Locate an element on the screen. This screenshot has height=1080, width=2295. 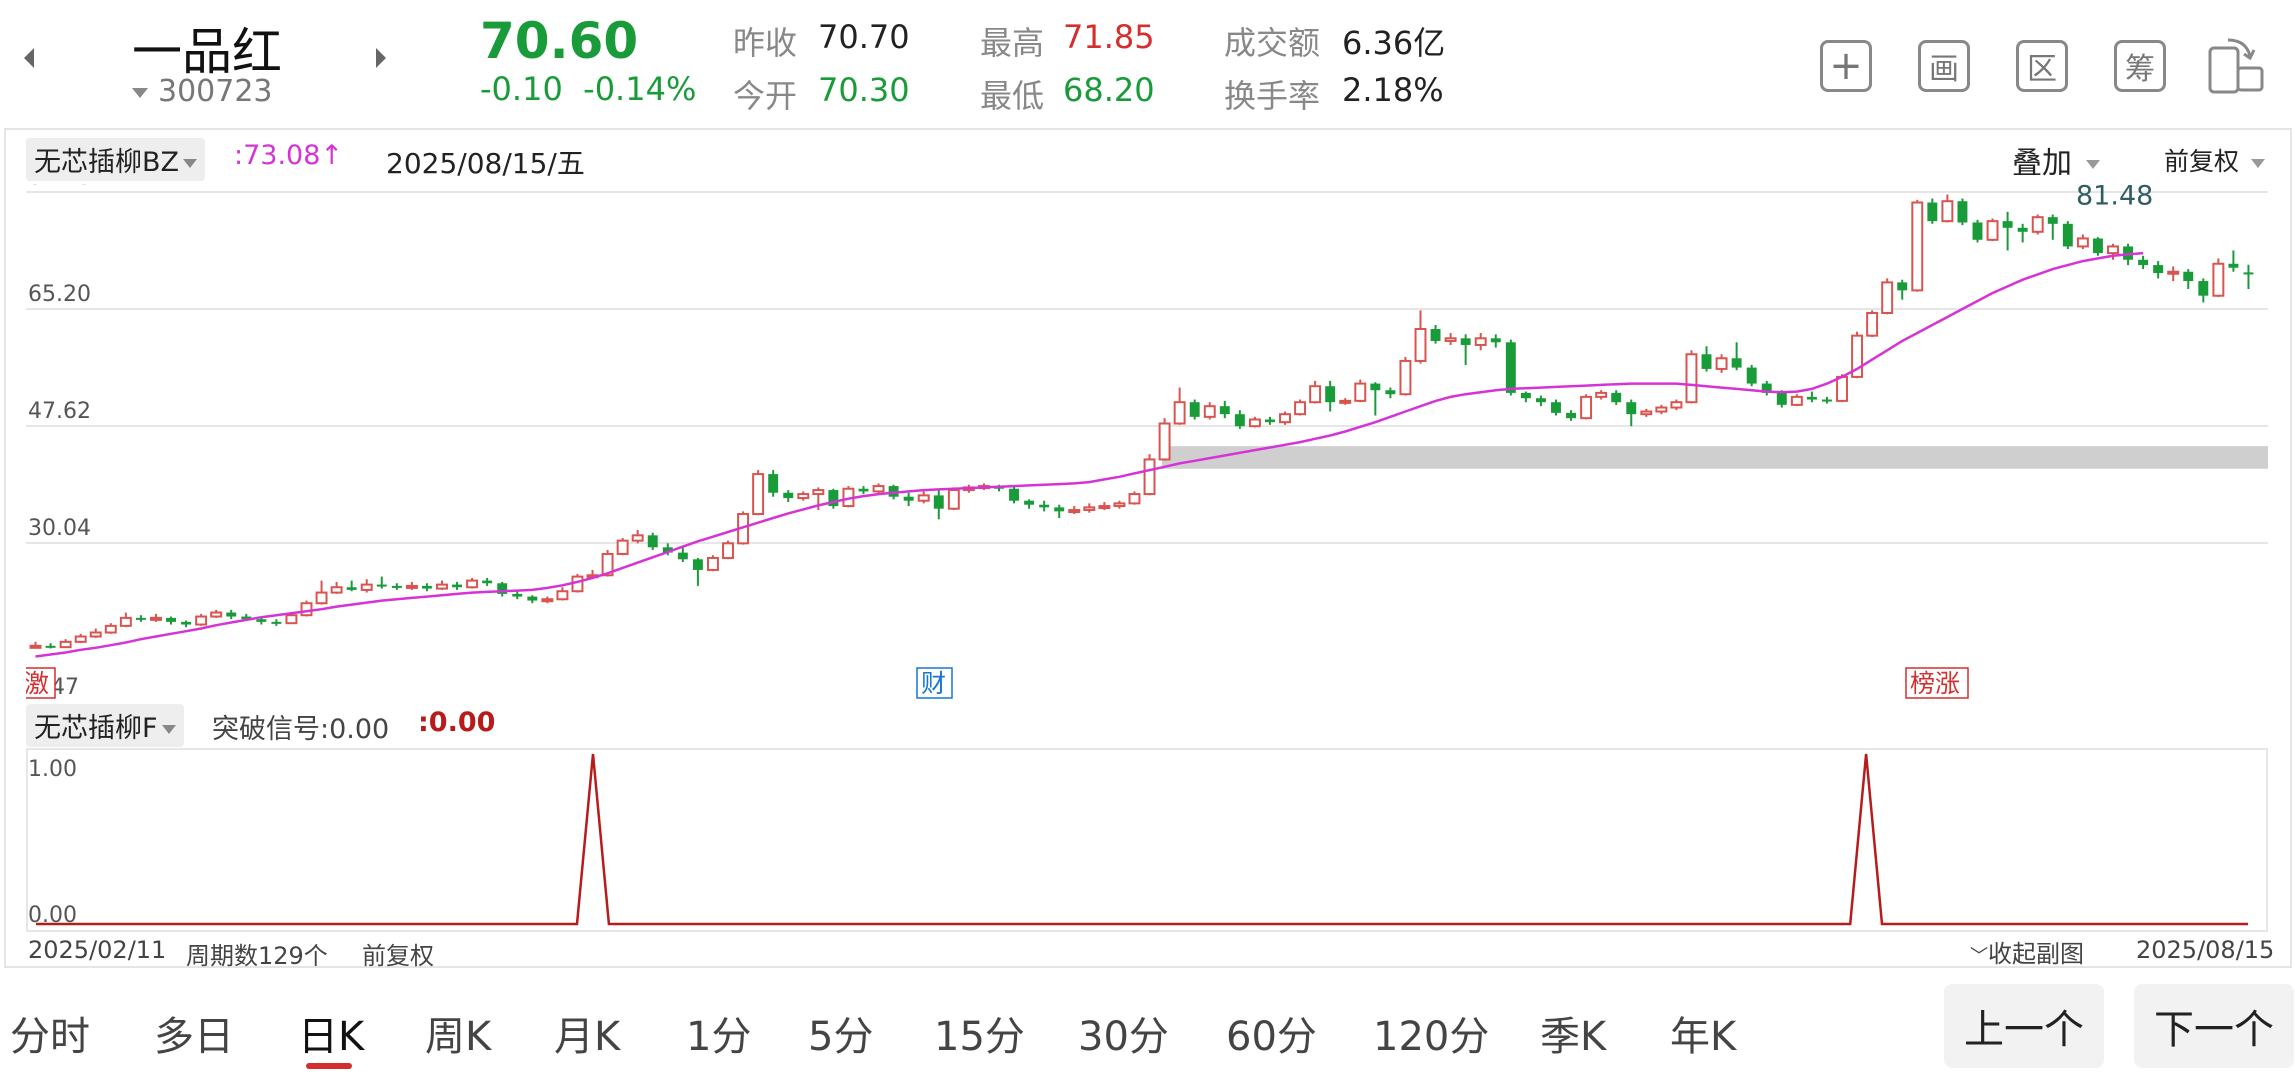
event-tag is located at coordinates (1937, 683).